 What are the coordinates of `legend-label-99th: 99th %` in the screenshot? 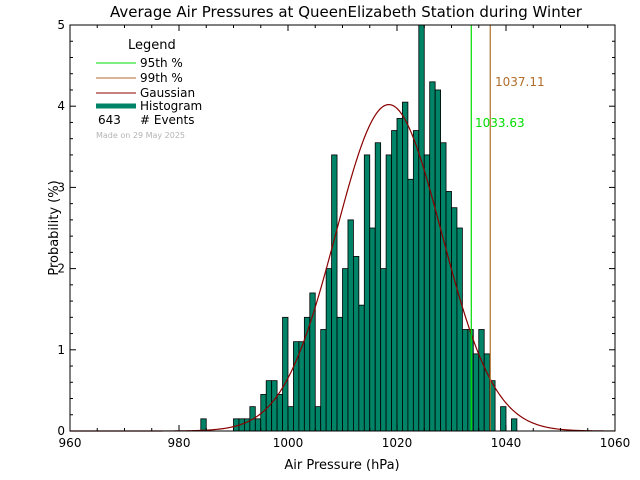 It's located at (161, 78).